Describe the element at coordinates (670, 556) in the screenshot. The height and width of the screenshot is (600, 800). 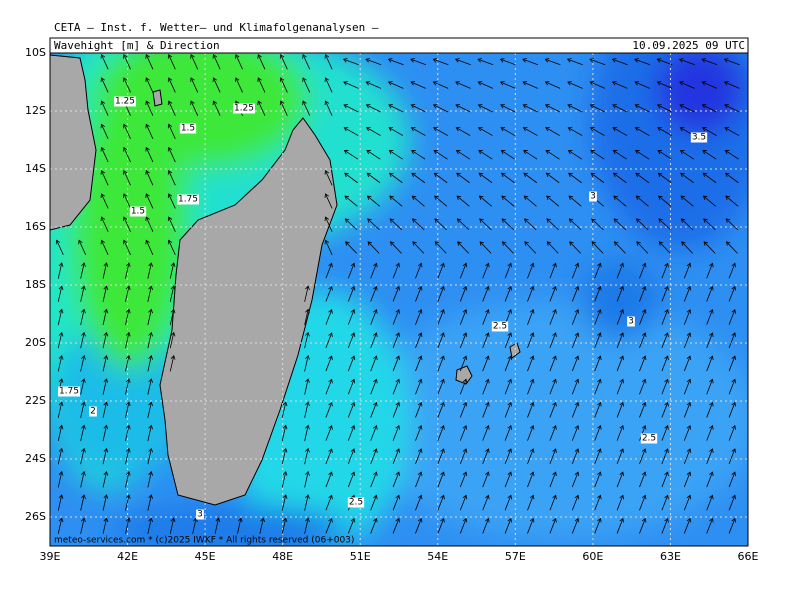
I see `lon-label: 63E` at that location.